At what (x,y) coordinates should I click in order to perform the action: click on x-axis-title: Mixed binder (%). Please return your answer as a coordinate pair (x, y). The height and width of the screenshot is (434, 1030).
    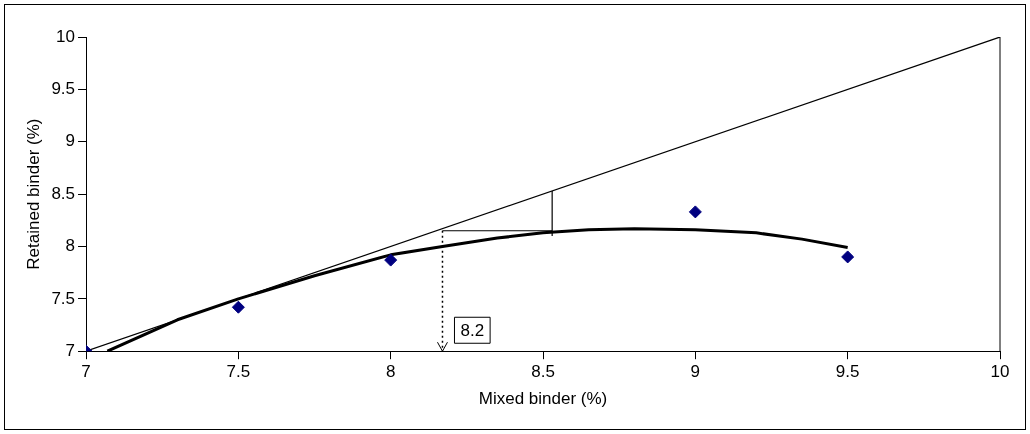
    Looking at the image, I should click on (543, 399).